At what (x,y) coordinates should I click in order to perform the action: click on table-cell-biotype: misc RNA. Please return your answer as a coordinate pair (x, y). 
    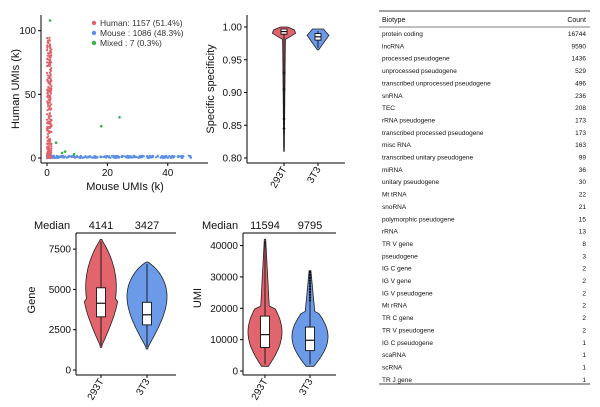
    Looking at the image, I should click on (397, 145).